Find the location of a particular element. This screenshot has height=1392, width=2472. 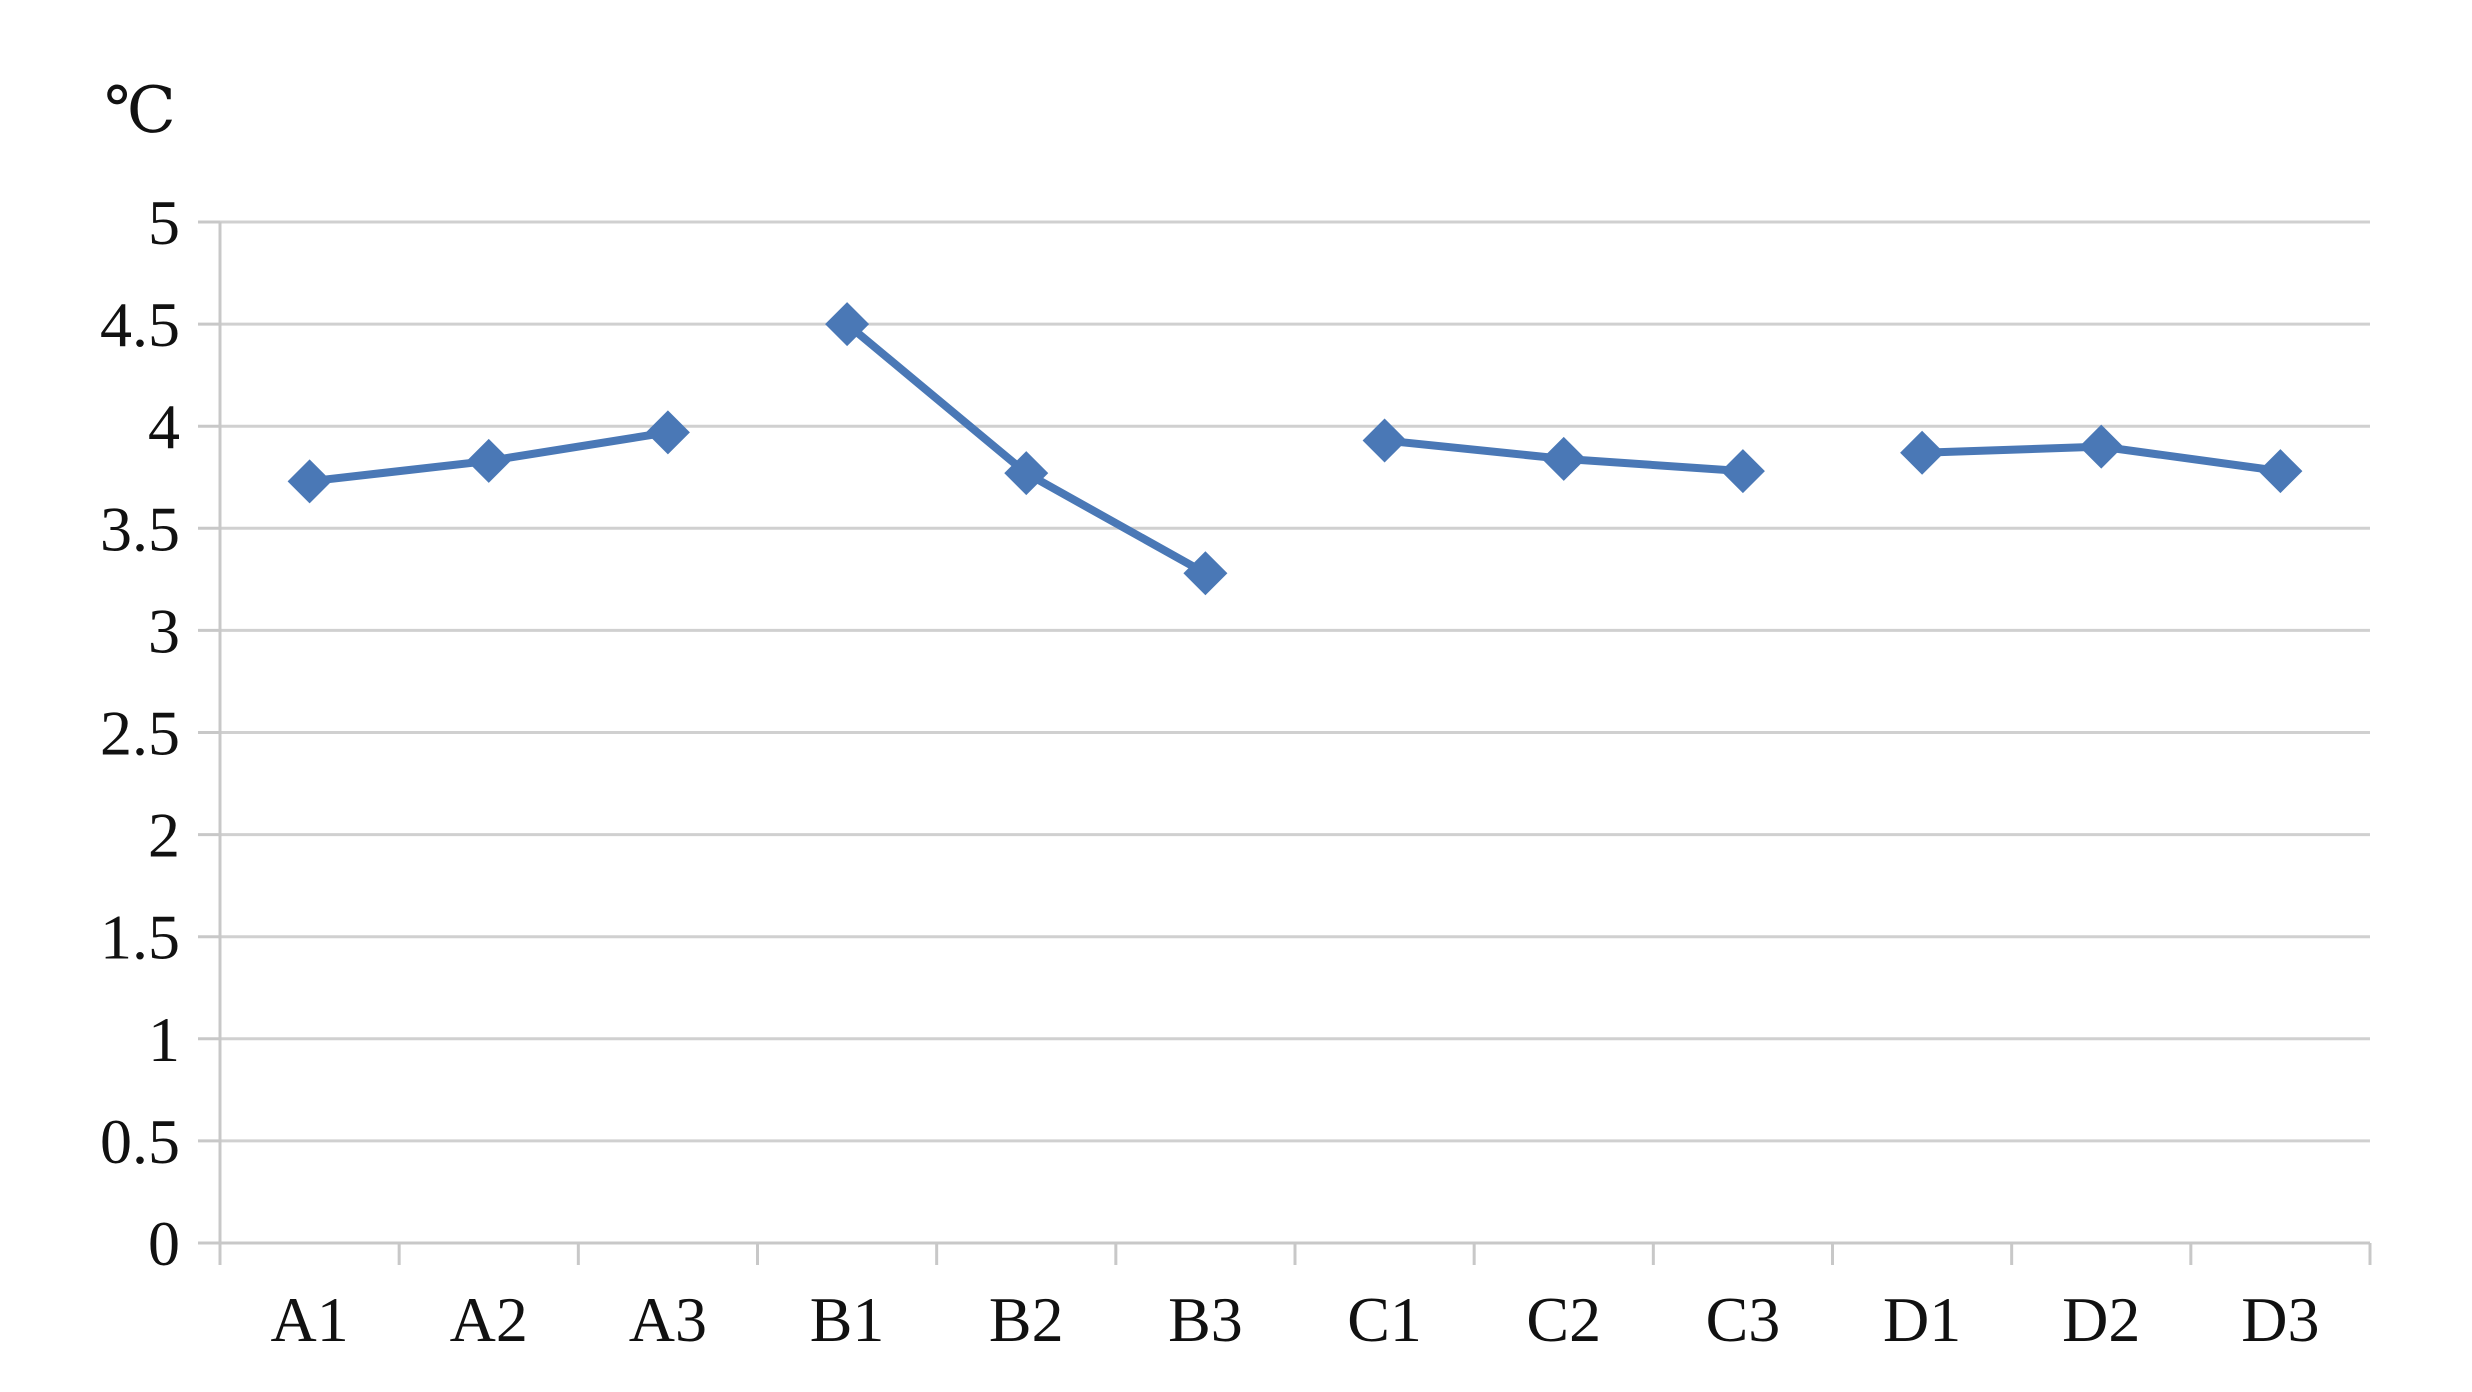

x-tick-label: C3 is located at coordinates (1743, 1319).